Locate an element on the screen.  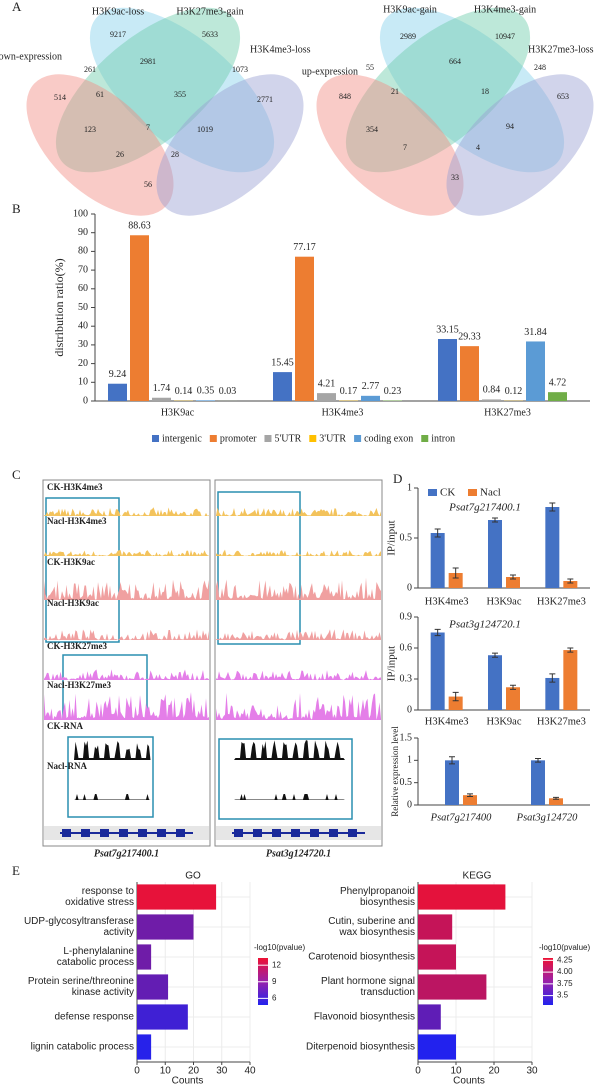
y-tick-label: 40 is located at coordinates (83, 325).